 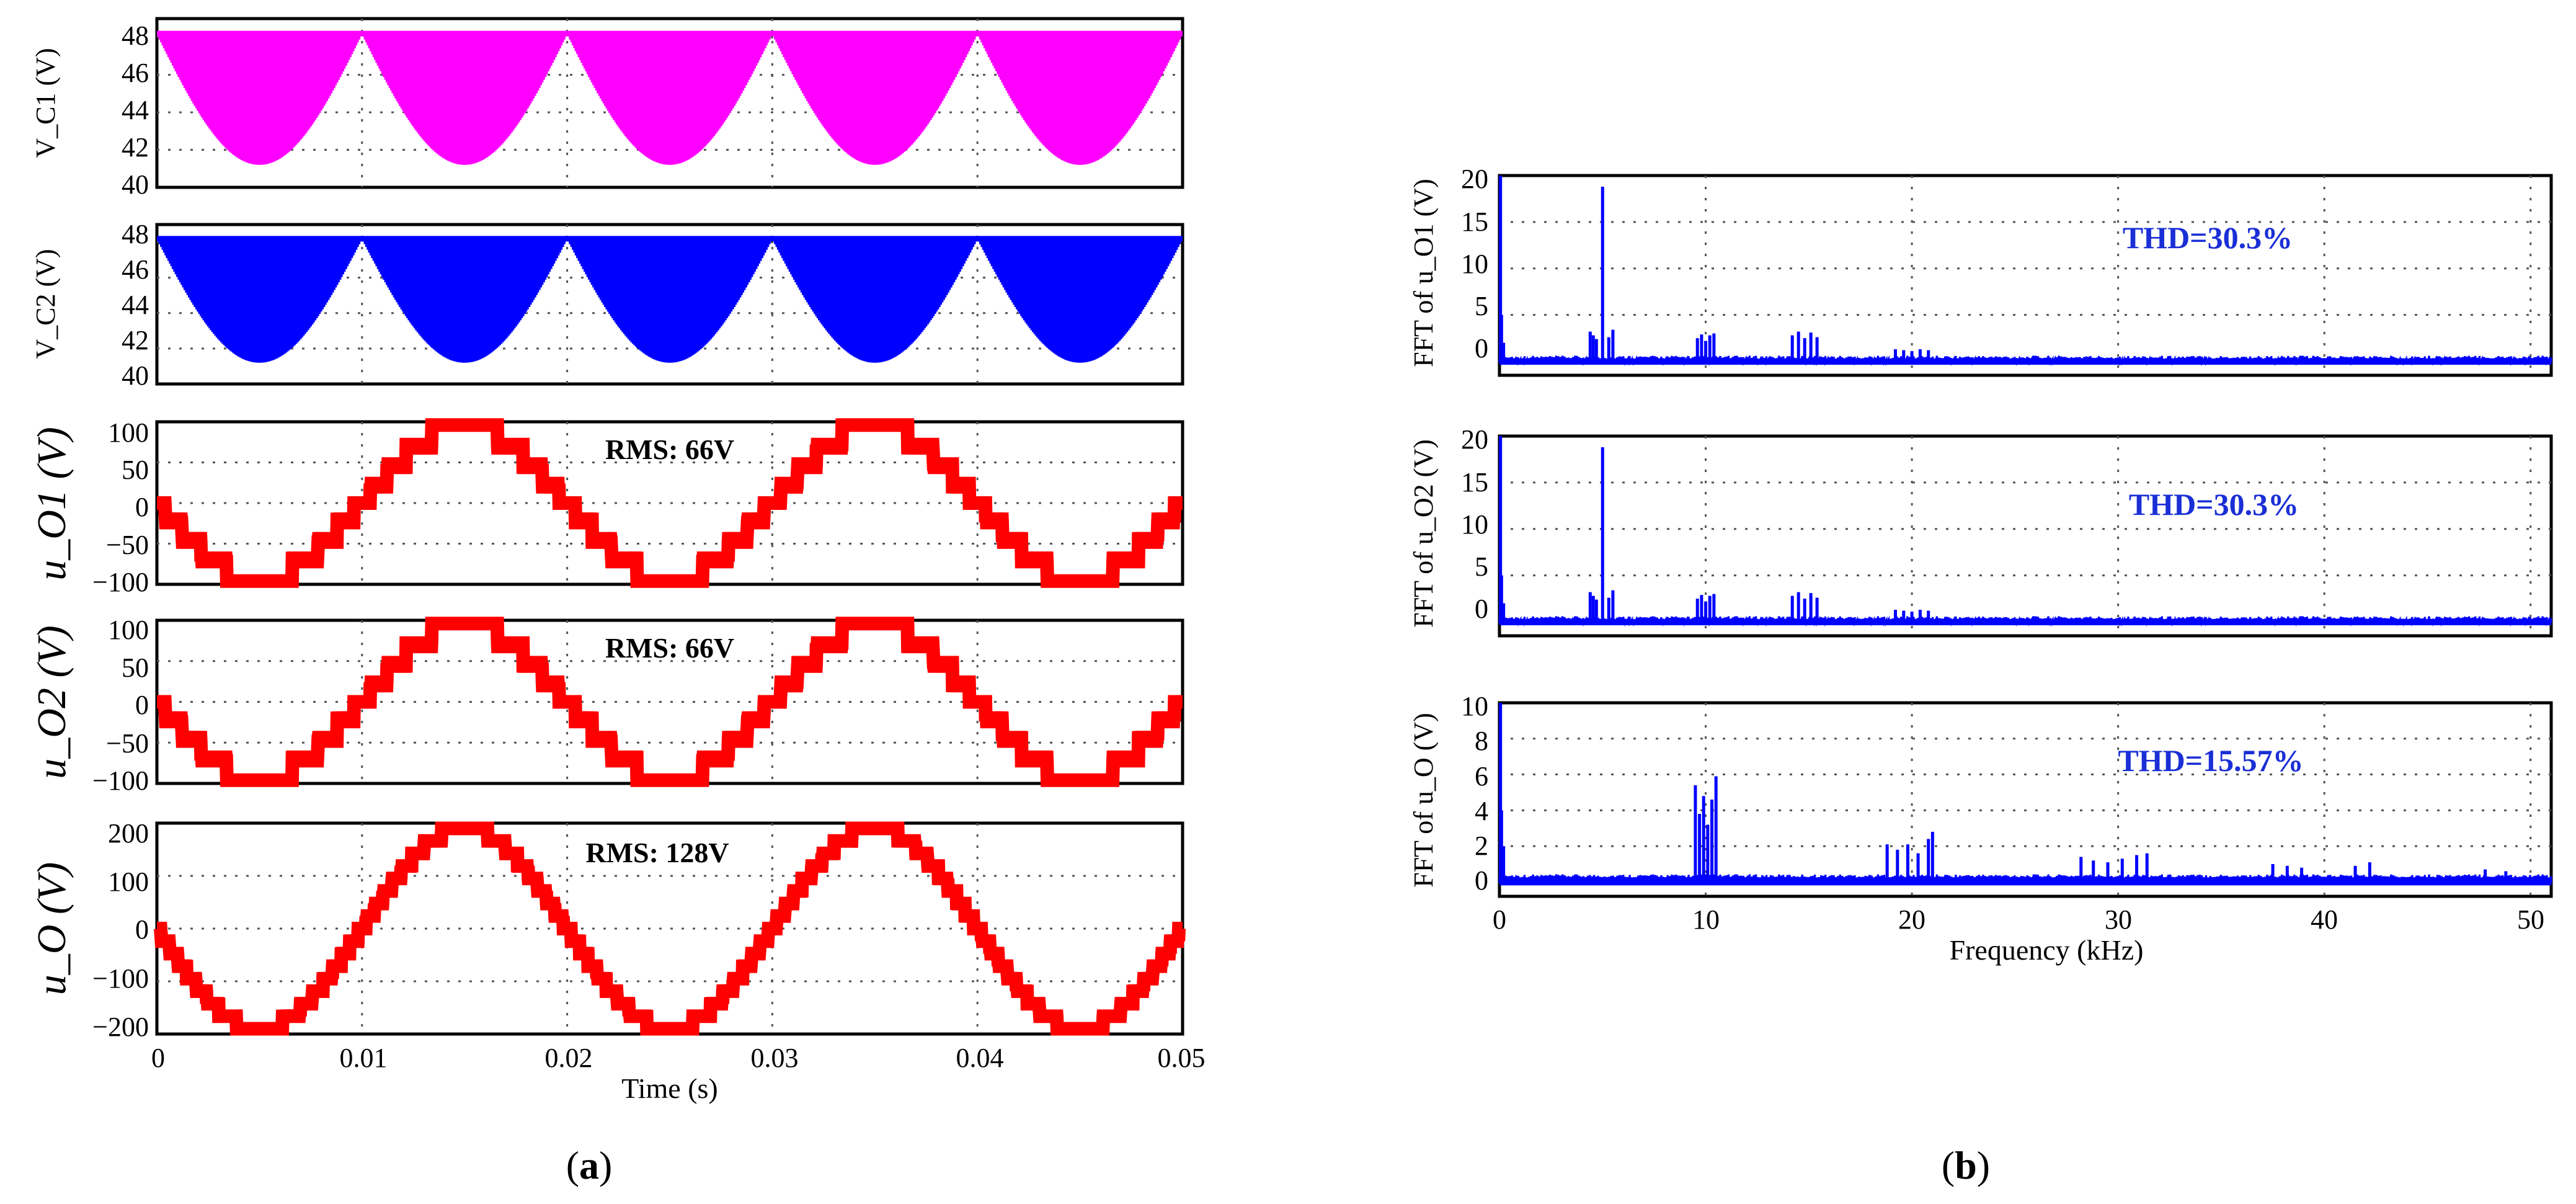 I want to click on uo-ytick-m200: −200, so click(x=120, y=1027).